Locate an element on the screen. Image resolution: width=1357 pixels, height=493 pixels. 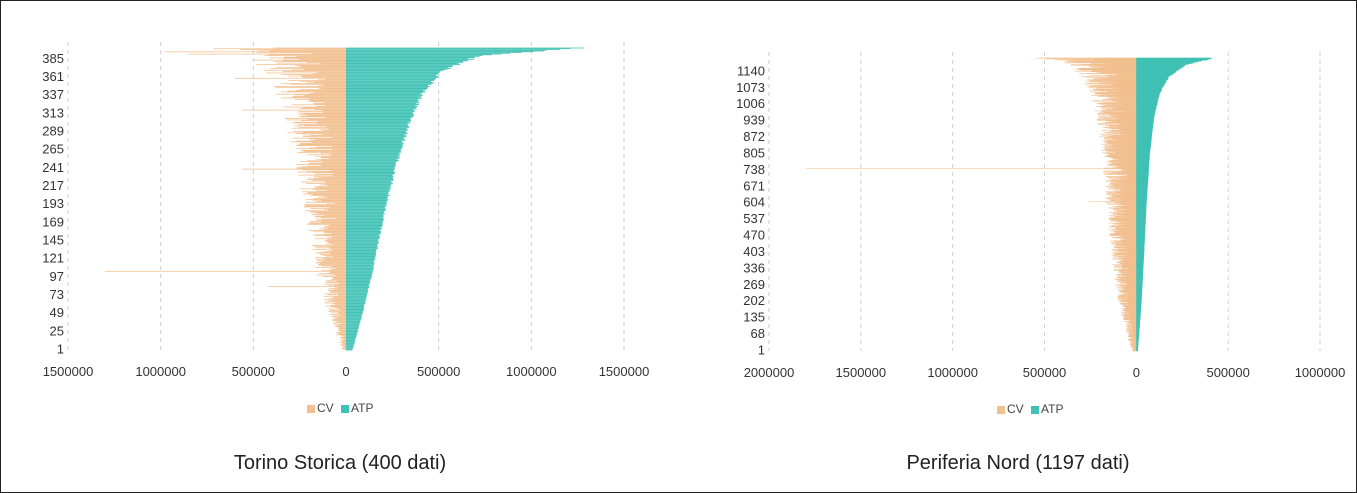
periferia-y-tick-9: 537 is located at coordinates (754, 218).